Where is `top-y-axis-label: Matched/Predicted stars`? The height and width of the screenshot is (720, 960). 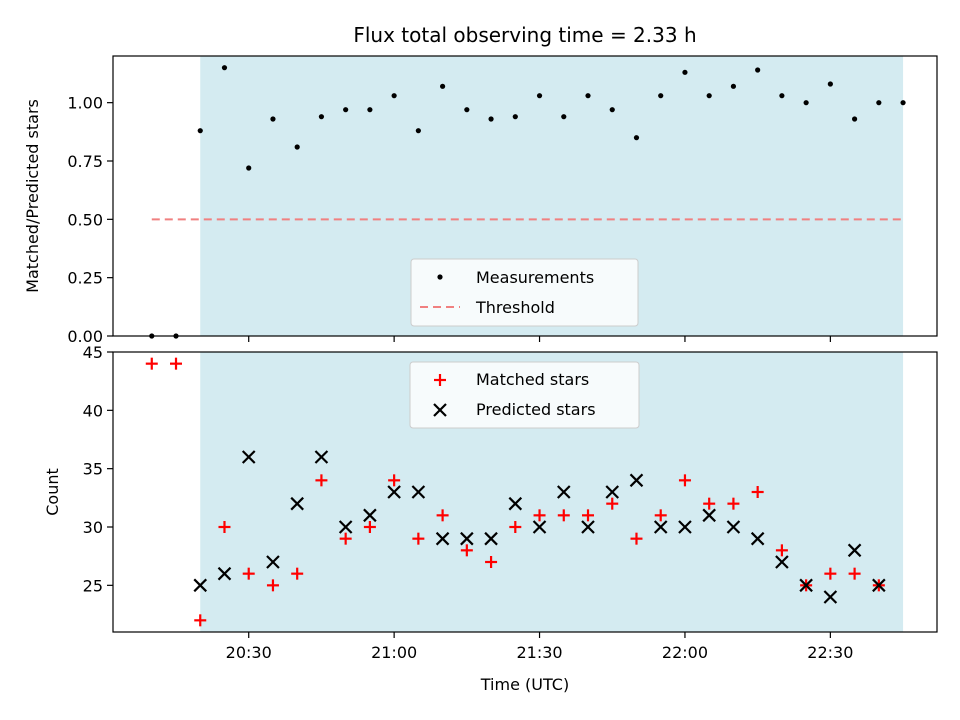
top-y-axis-label: Matched/Predicted stars is located at coordinates (32, 196).